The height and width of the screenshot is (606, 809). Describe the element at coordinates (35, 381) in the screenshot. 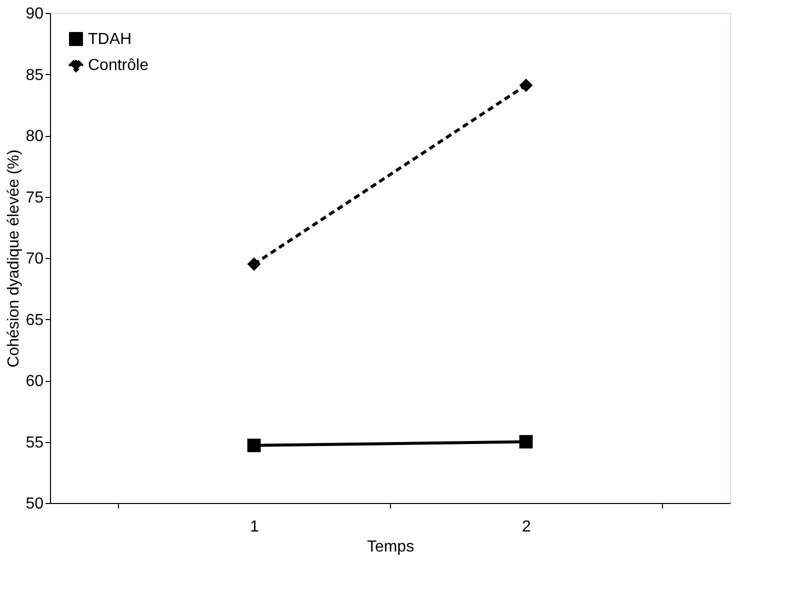

I see `y-tick-label: 60` at that location.